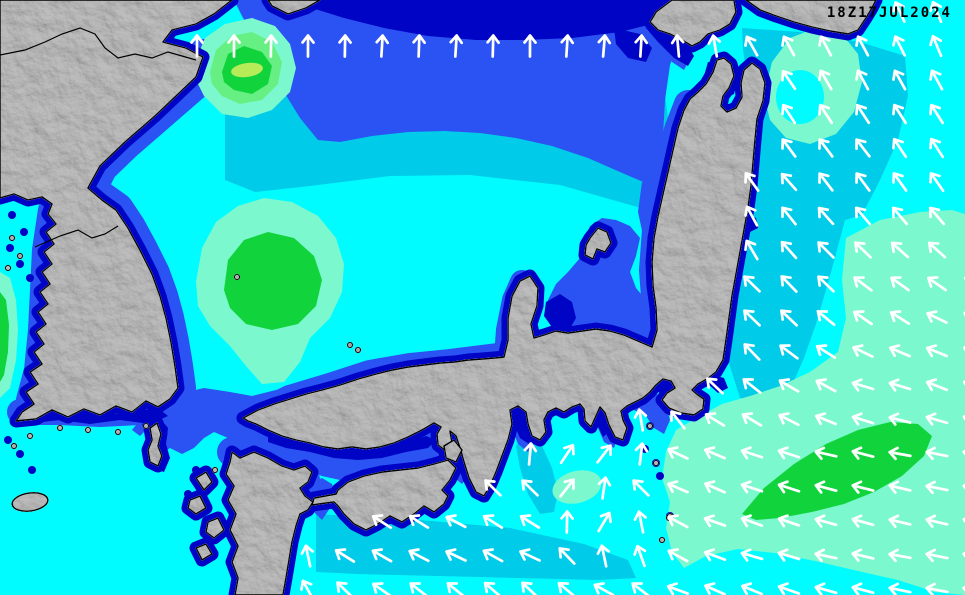 Image resolution: width=965 pixels, height=595 pixels. What do you see at coordinates (598, 243) in the screenshot?
I see `land-sado-island` at bounding box center [598, 243].